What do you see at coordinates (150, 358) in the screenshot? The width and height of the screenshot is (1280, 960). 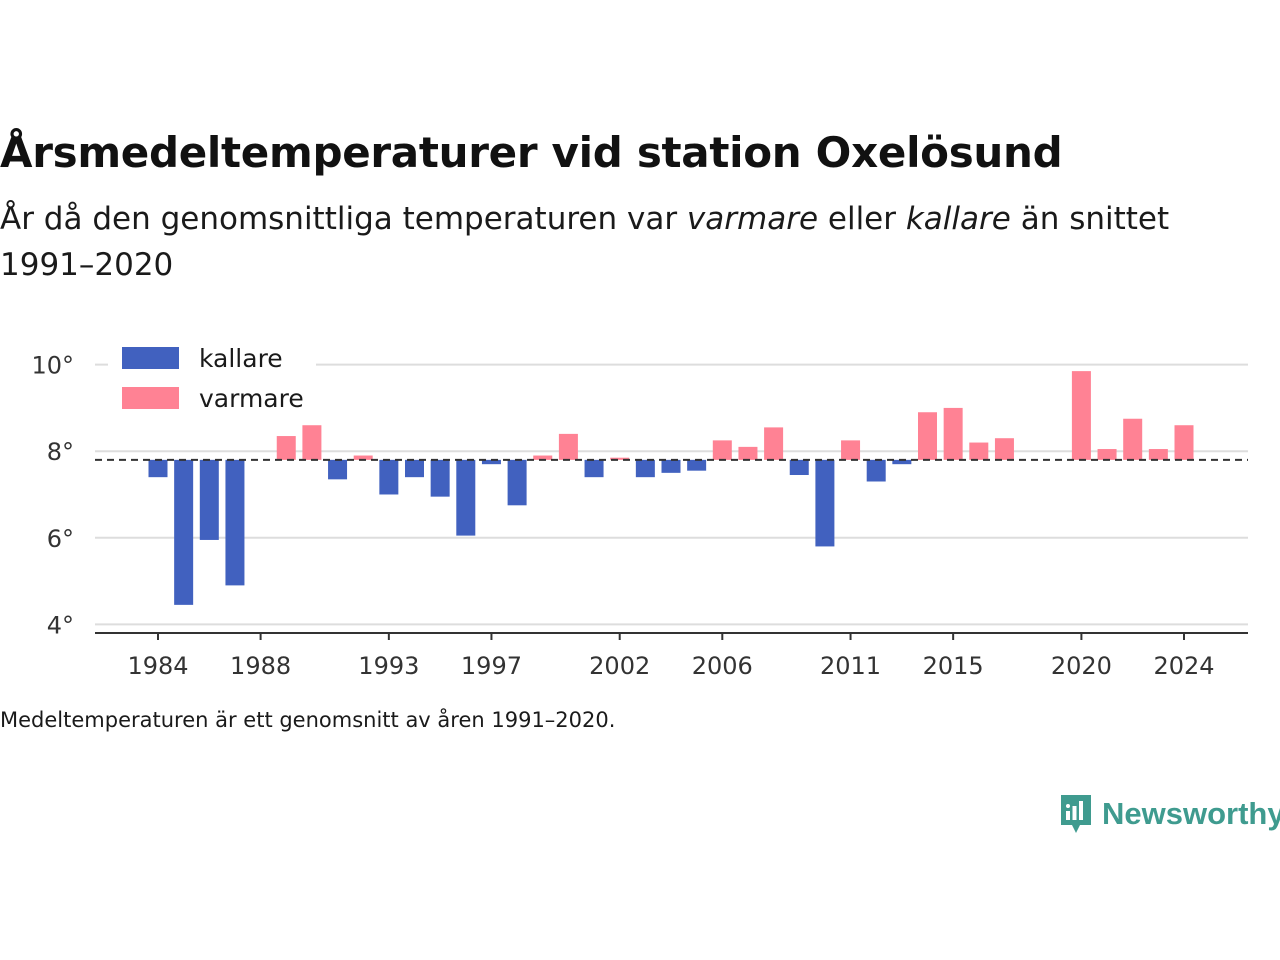 I see `legend-swatch-kallare` at bounding box center [150, 358].